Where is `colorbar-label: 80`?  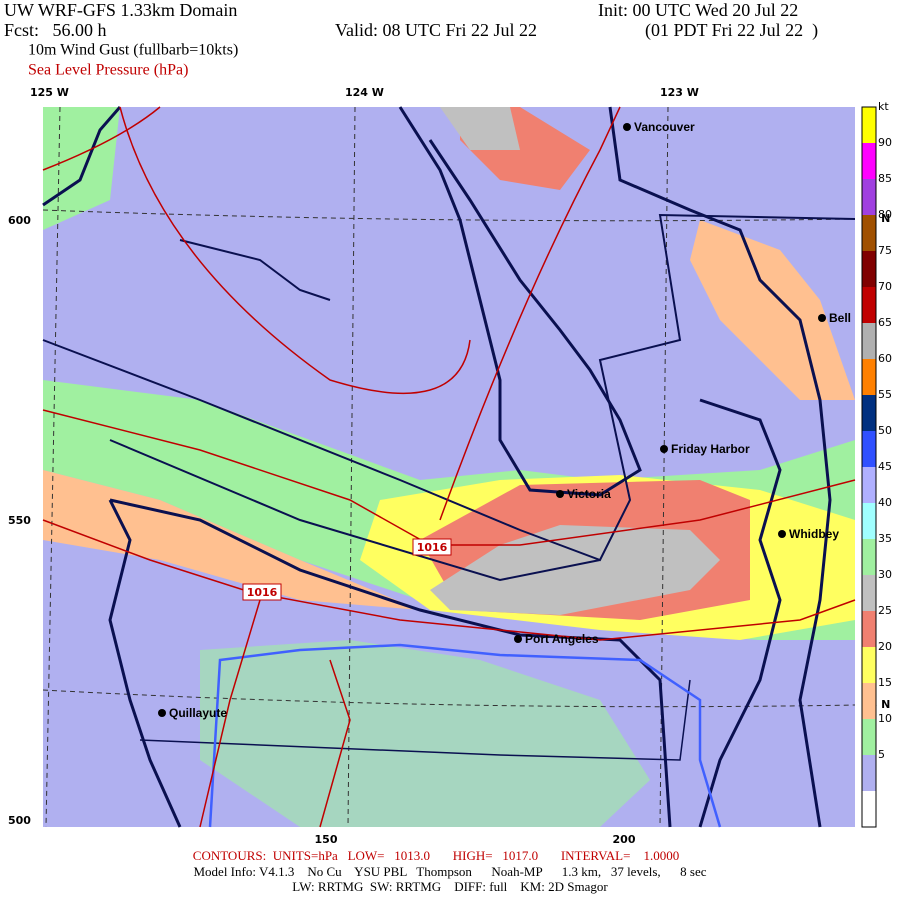 colorbar-label: 80 is located at coordinates (885, 214).